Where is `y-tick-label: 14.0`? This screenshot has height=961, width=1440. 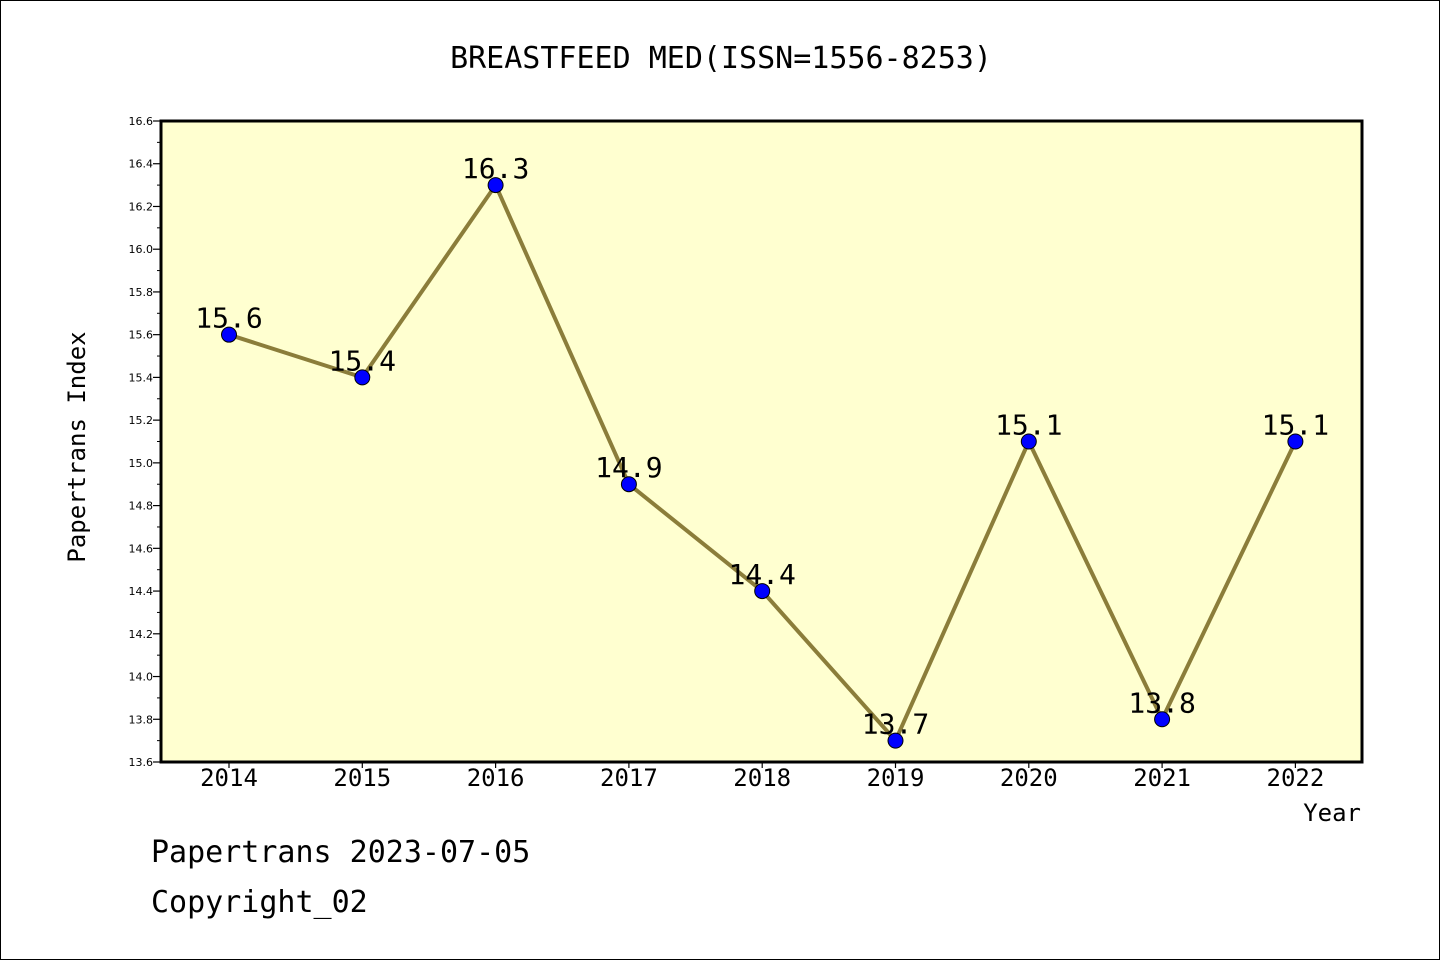
y-tick-label: 14.0 is located at coordinates (141, 677).